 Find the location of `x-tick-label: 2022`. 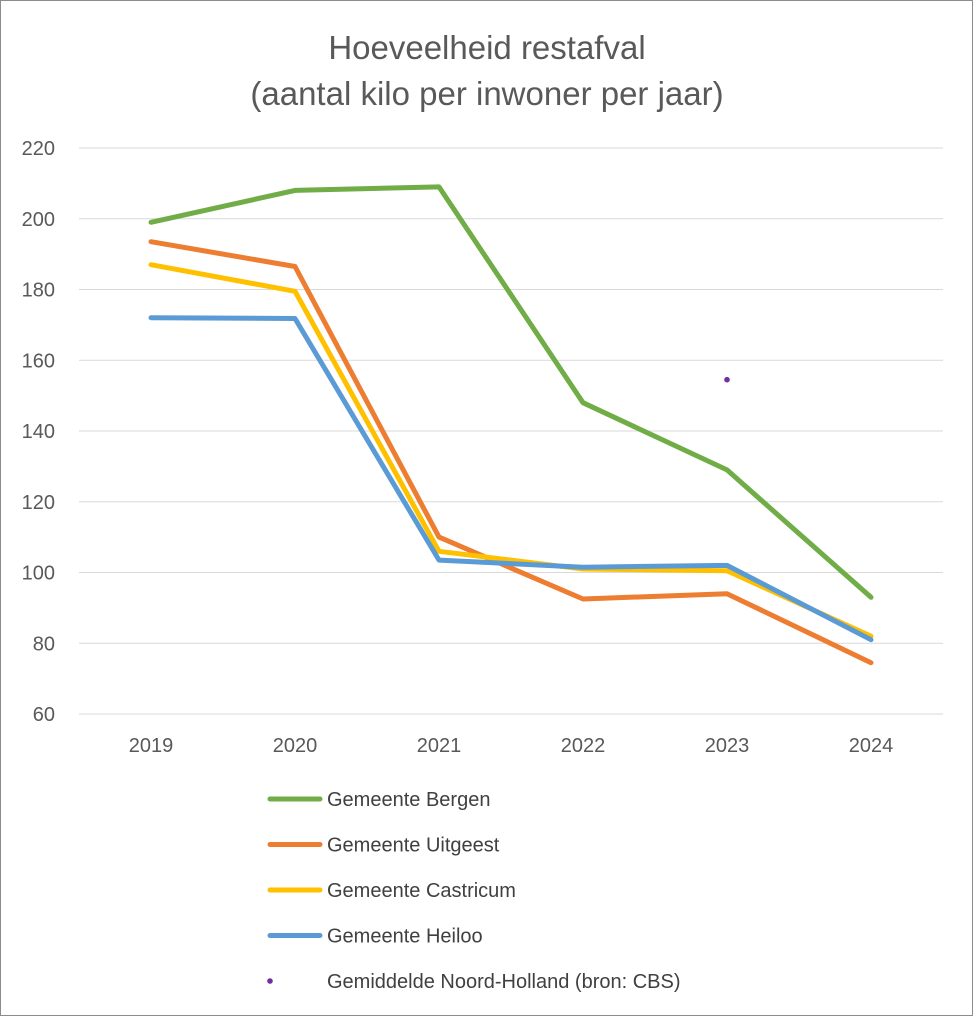

x-tick-label: 2022 is located at coordinates (583, 746).